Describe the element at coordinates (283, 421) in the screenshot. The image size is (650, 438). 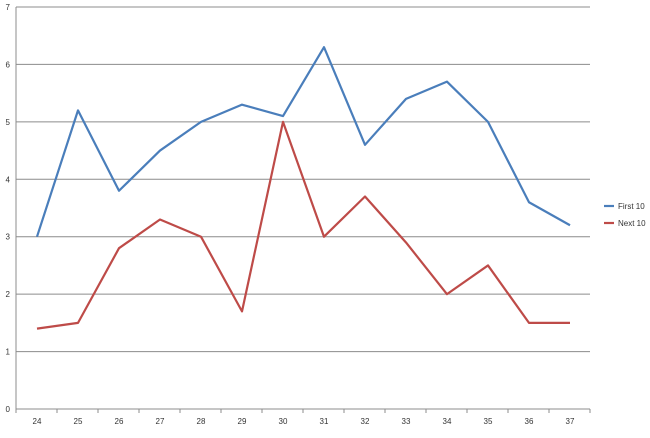
I see `x-tick-label: 30` at that location.